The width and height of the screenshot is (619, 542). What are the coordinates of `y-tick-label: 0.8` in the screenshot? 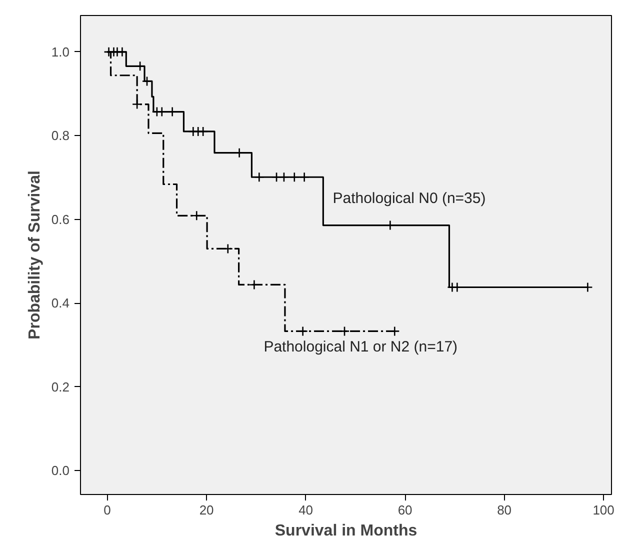 It's located at (60, 136).